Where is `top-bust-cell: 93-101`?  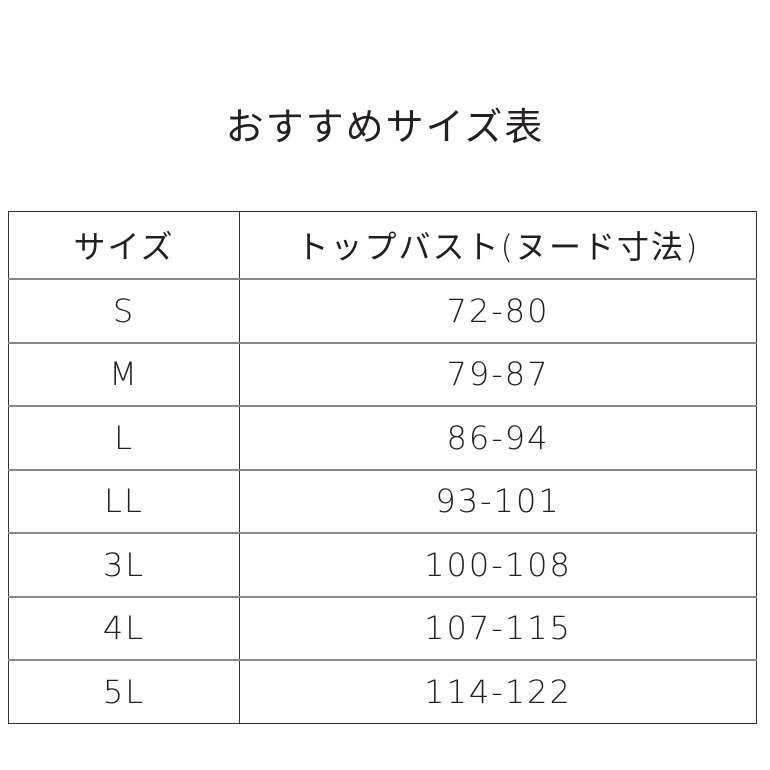
top-bust-cell: 93-101 is located at coordinates (498, 500).